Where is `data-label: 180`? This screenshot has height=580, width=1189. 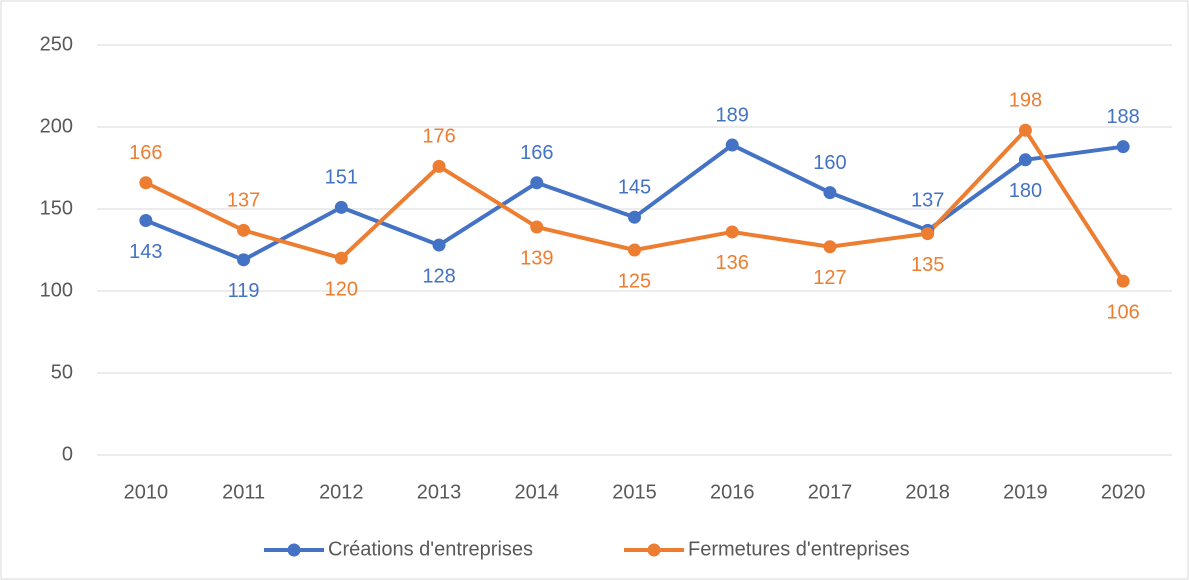
data-label: 180 is located at coordinates (1025, 191).